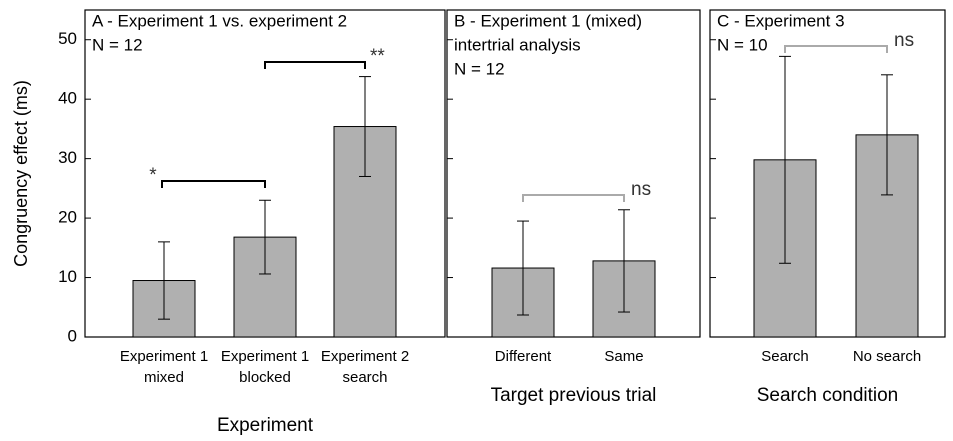 The height and width of the screenshot is (441, 953). I want to click on y-tick-label: 50, so click(67, 38).